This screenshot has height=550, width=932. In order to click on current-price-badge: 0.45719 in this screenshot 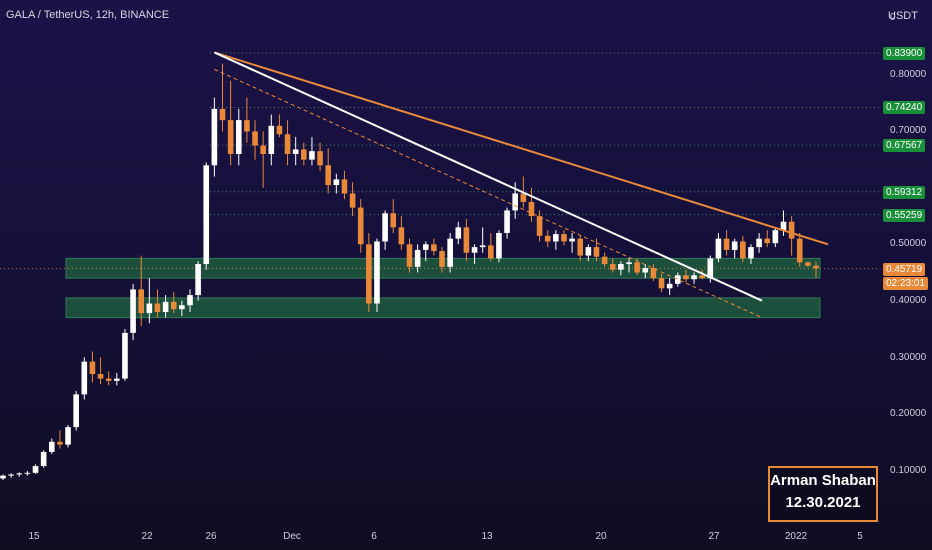, I will do `click(904, 269)`.